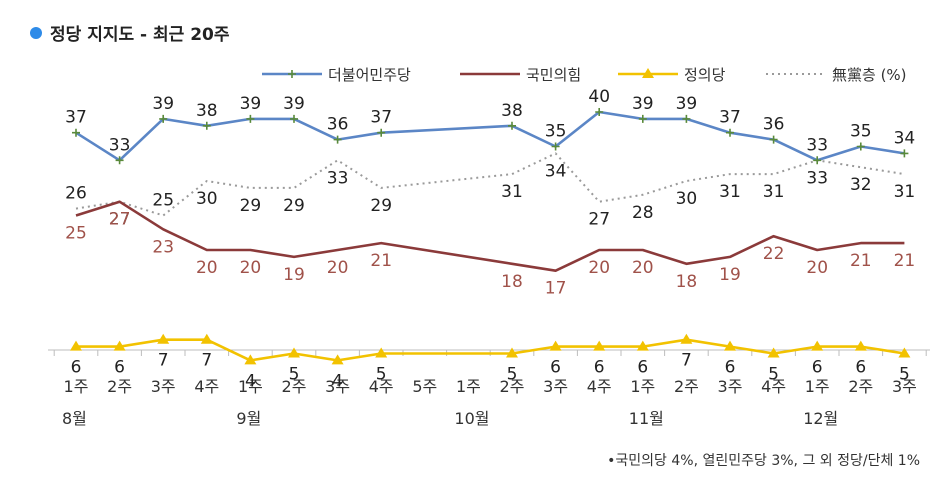 The width and height of the screenshot is (948, 485). I want to click on data-label-ppp: 17, so click(556, 289).